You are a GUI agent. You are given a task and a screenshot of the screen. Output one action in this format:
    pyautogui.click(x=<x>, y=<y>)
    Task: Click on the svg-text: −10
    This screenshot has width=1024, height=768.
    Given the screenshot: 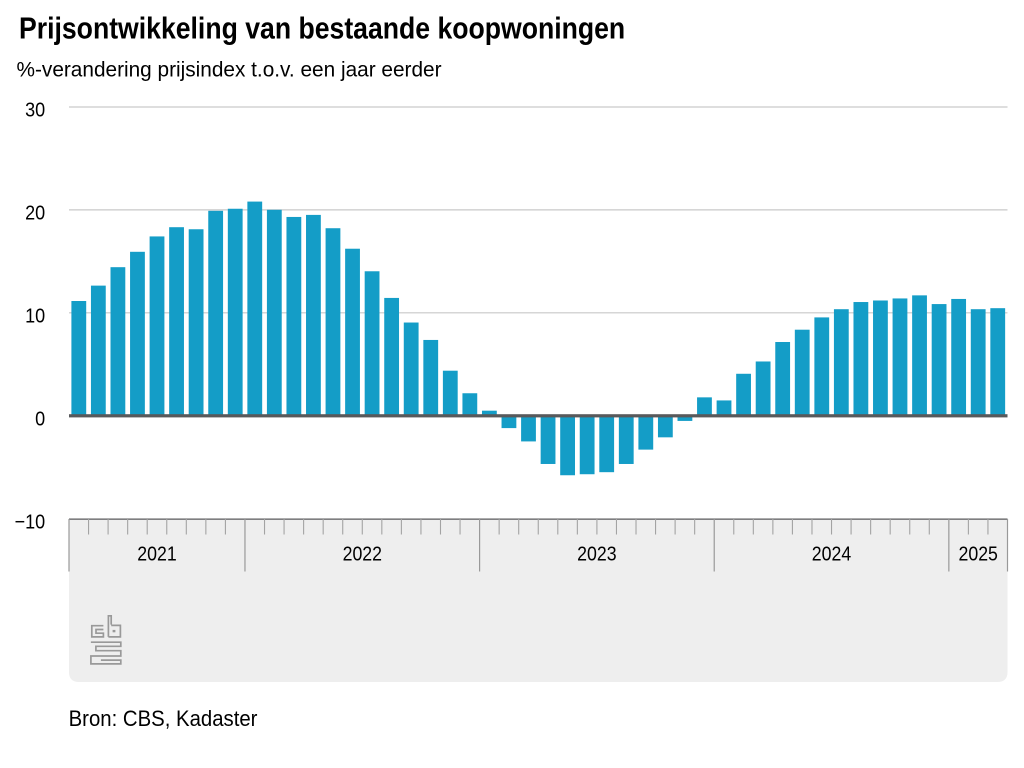 What is the action you would take?
    pyautogui.click(x=30, y=521)
    